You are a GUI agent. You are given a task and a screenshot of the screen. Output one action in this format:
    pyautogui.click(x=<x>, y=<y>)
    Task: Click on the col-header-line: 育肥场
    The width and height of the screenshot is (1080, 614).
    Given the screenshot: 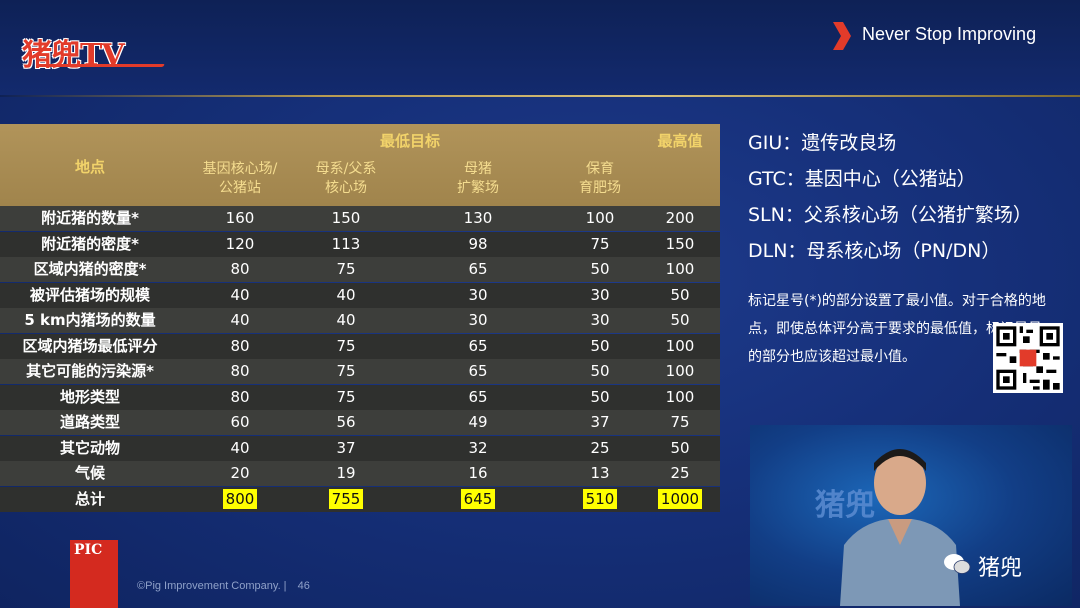 What is the action you would take?
    pyautogui.click(x=600, y=188)
    